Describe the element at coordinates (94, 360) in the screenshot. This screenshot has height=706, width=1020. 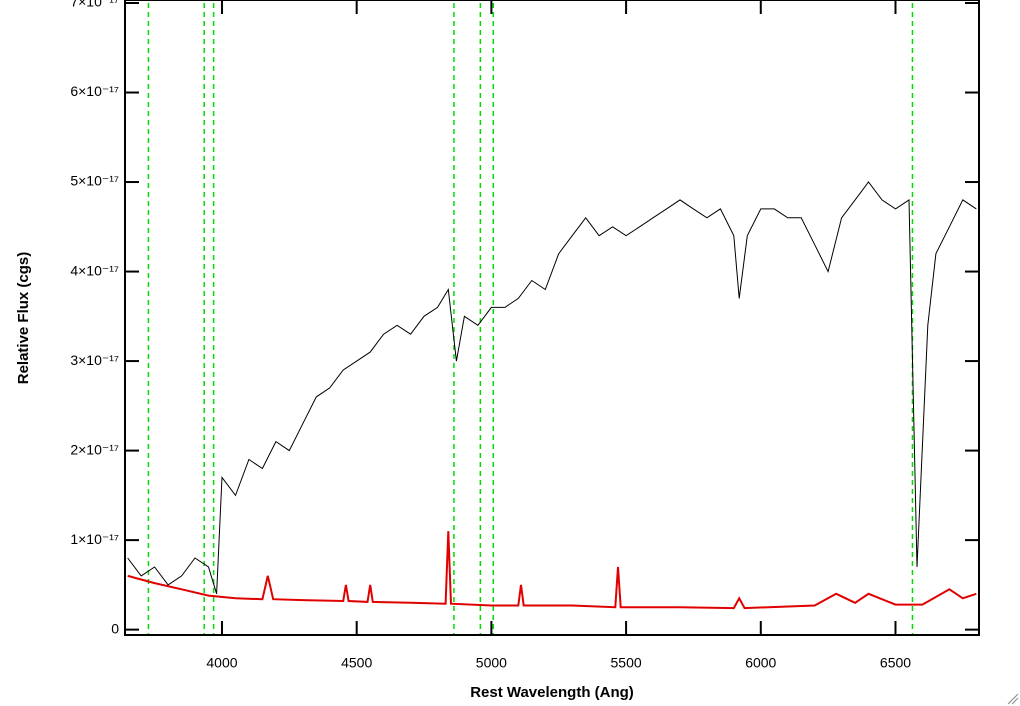
I see `y-tick-label: 3×10⁻¹⁷` at that location.